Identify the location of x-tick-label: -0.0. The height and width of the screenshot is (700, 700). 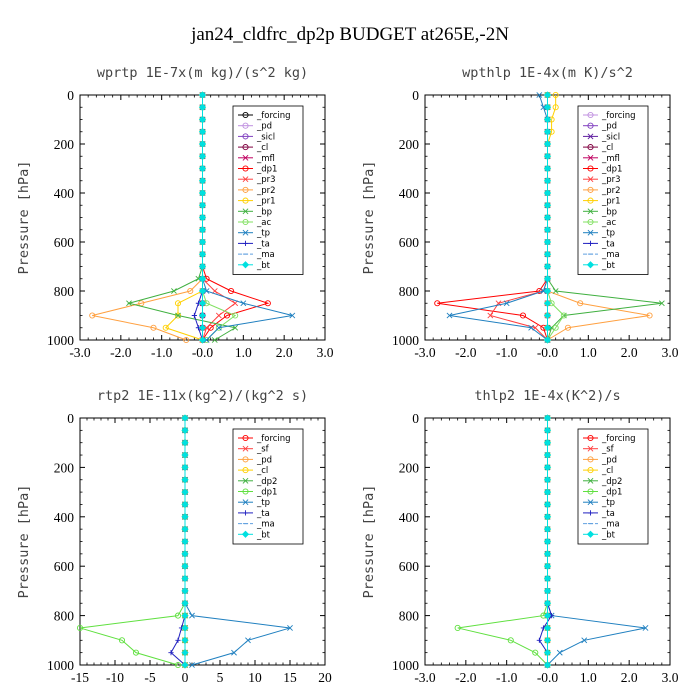
(548, 677).